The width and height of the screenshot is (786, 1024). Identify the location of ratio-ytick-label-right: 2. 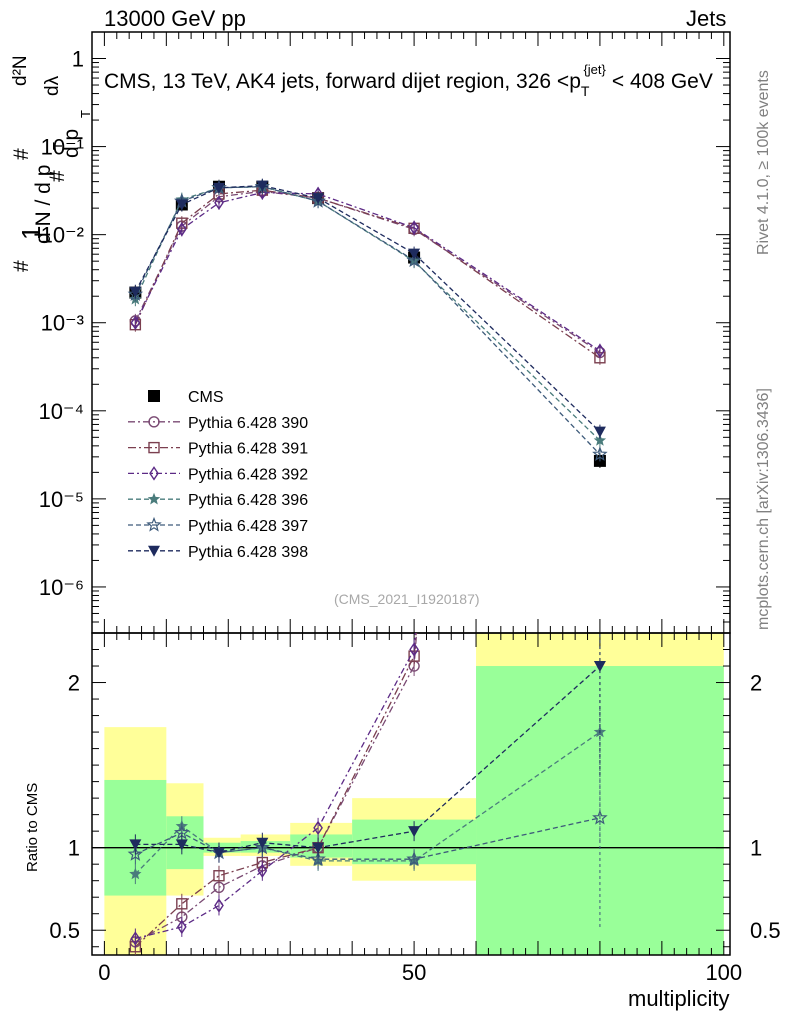
(756, 683).